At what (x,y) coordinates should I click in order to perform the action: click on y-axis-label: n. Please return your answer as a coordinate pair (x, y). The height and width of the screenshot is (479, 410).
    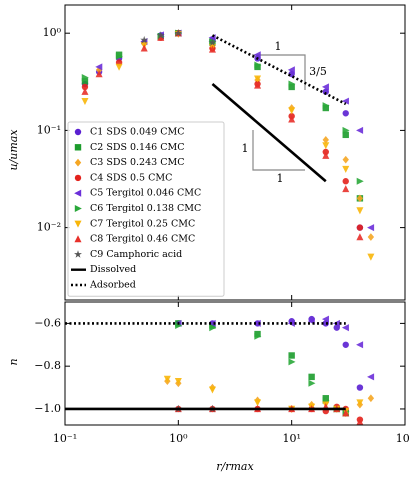
    Looking at the image, I should click on (13, 361).